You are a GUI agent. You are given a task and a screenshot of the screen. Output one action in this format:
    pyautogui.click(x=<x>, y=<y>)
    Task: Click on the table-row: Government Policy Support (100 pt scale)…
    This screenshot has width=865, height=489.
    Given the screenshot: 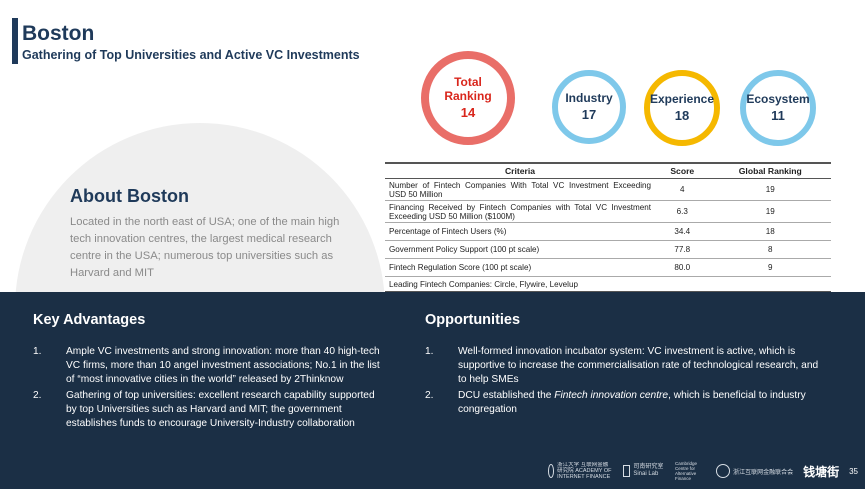 What is the action you would take?
    pyautogui.click(x=608, y=249)
    